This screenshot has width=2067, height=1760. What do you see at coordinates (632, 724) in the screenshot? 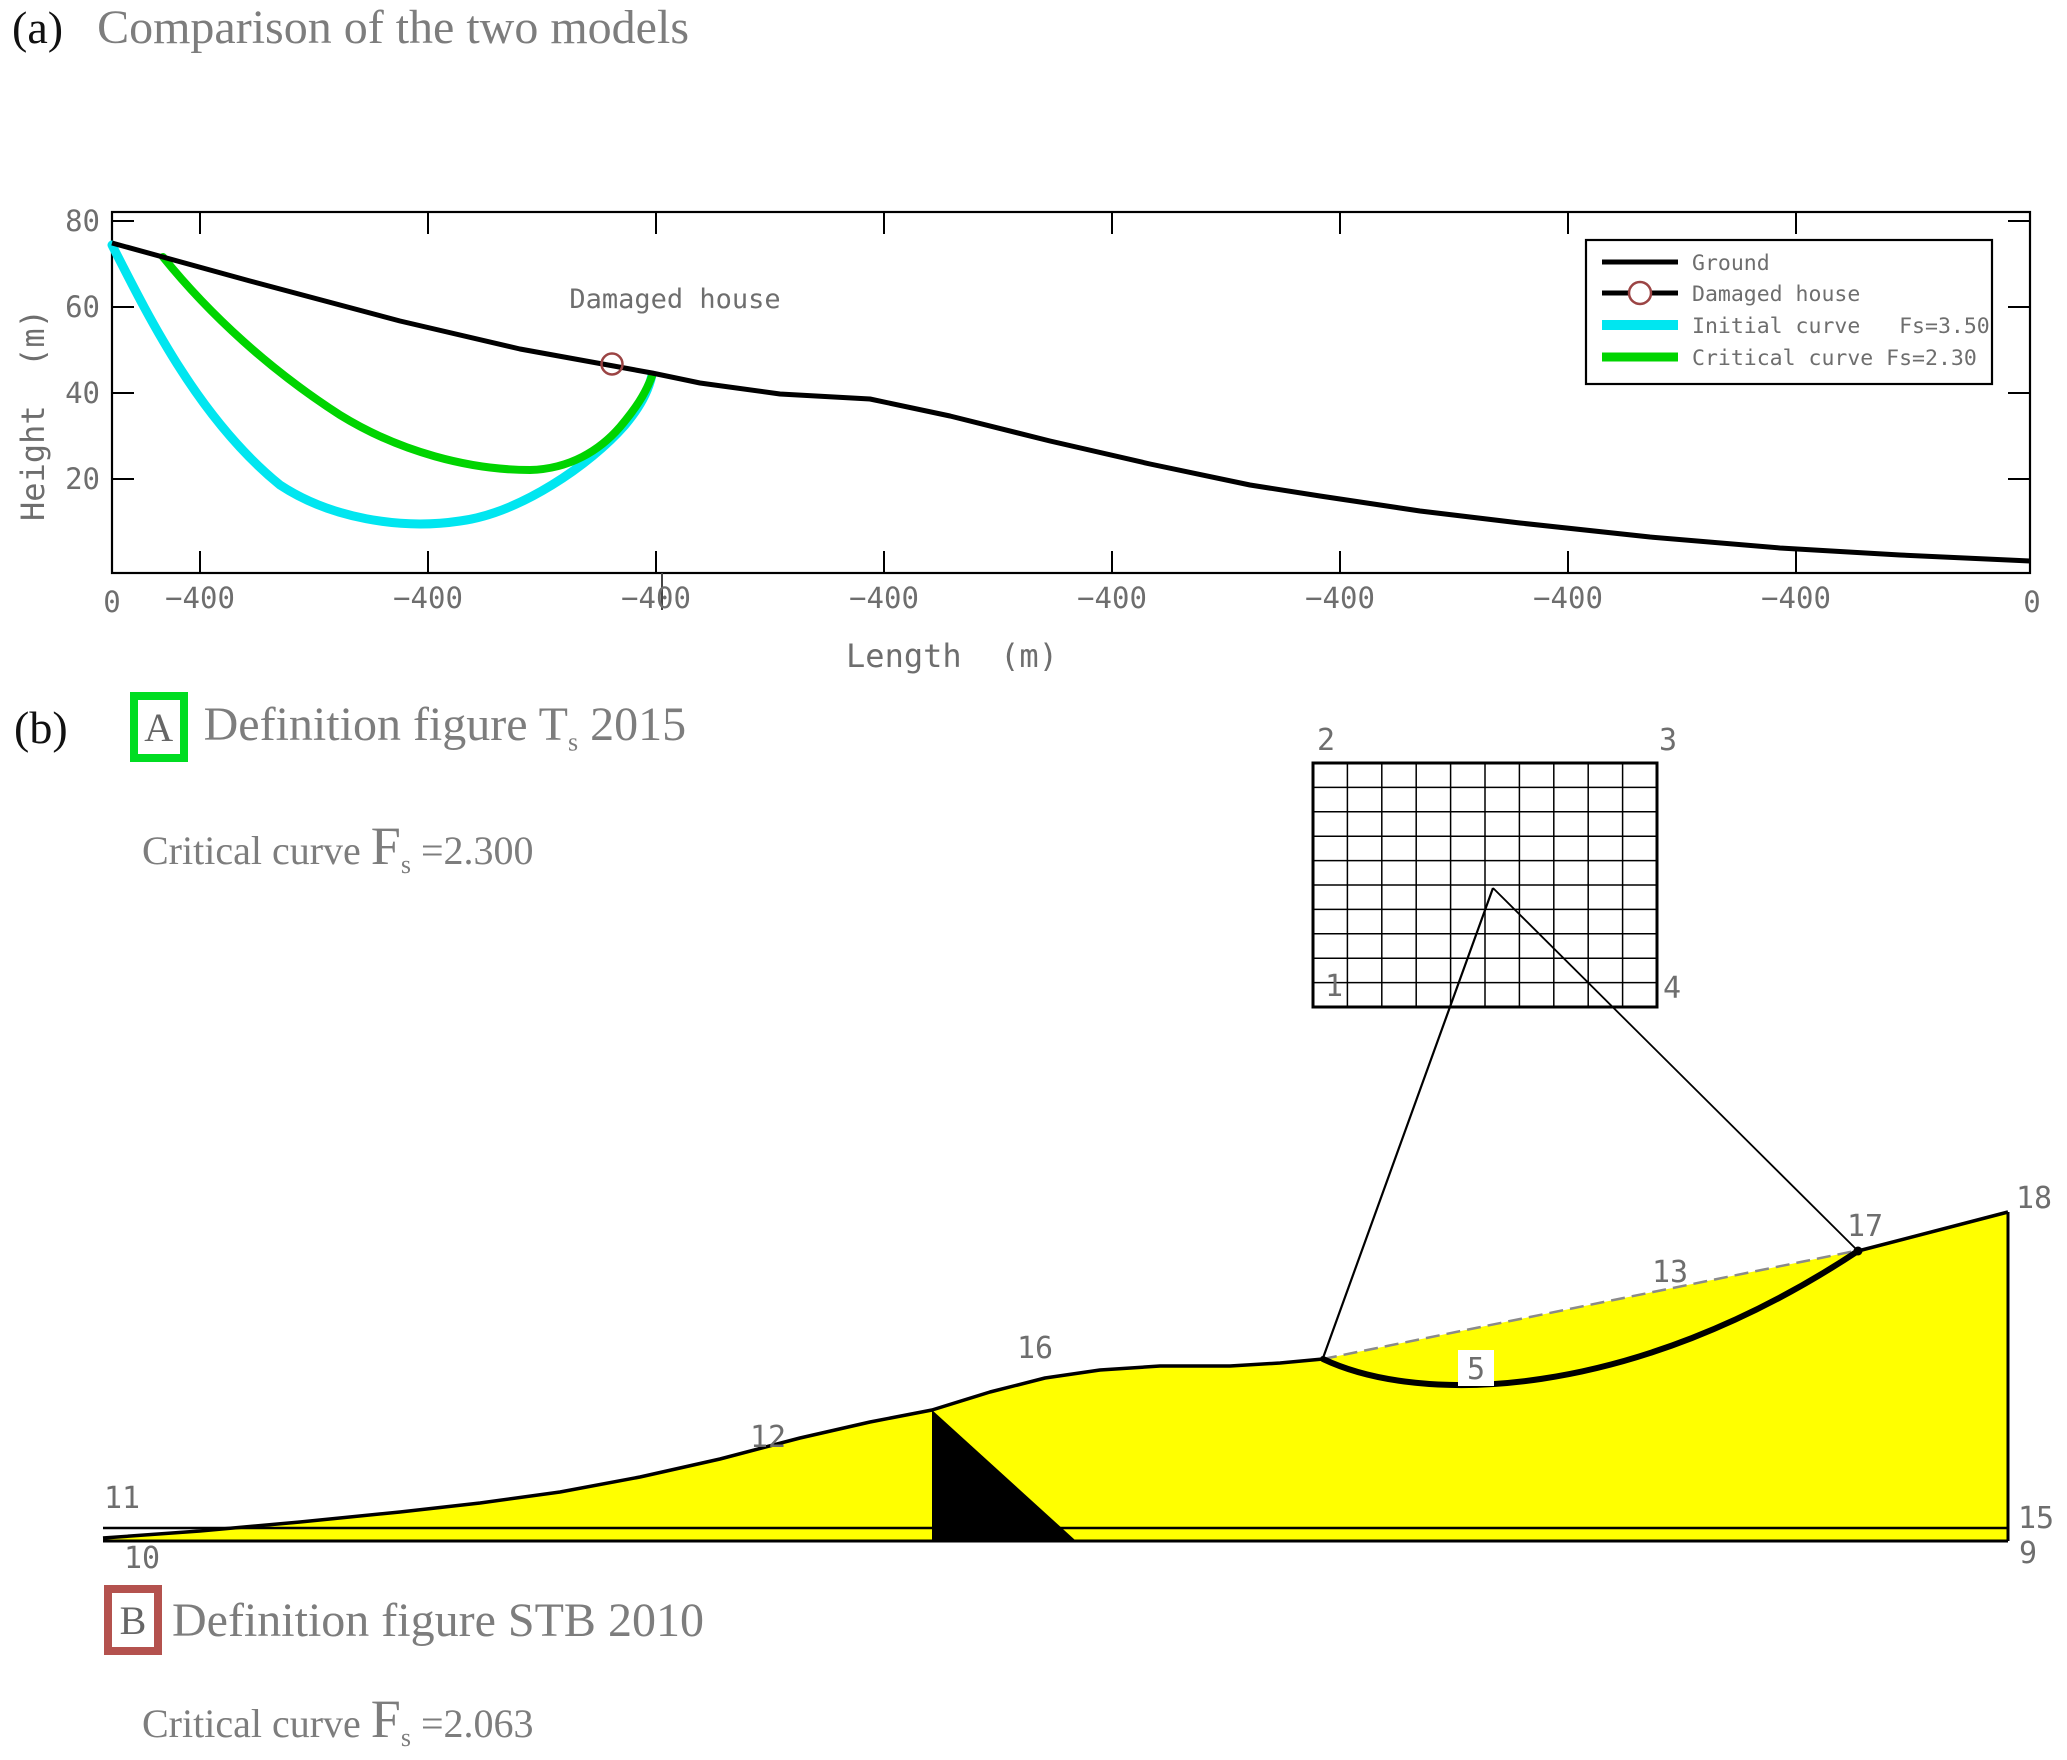
I see `definition-a-title-tail: 2015` at bounding box center [632, 724].